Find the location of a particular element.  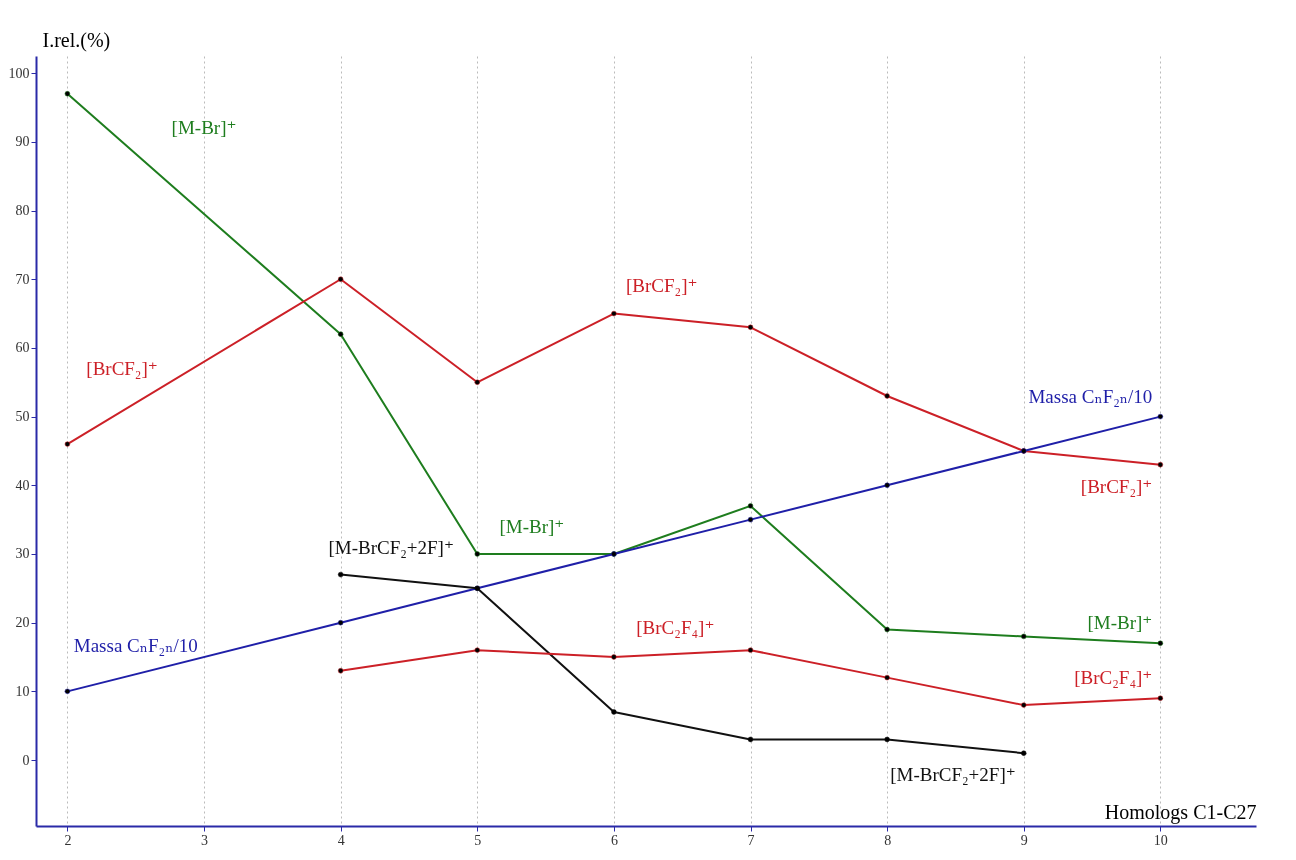

y-tick-label: 30 is located at coordinates (22, 554).